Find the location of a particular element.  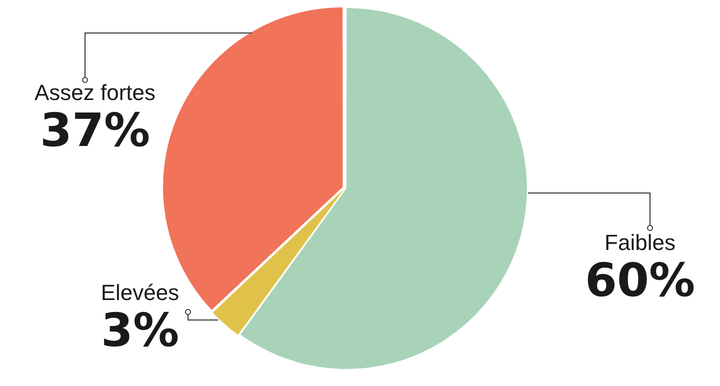

slice-label: Elevées is located at coordinates (140, 292).